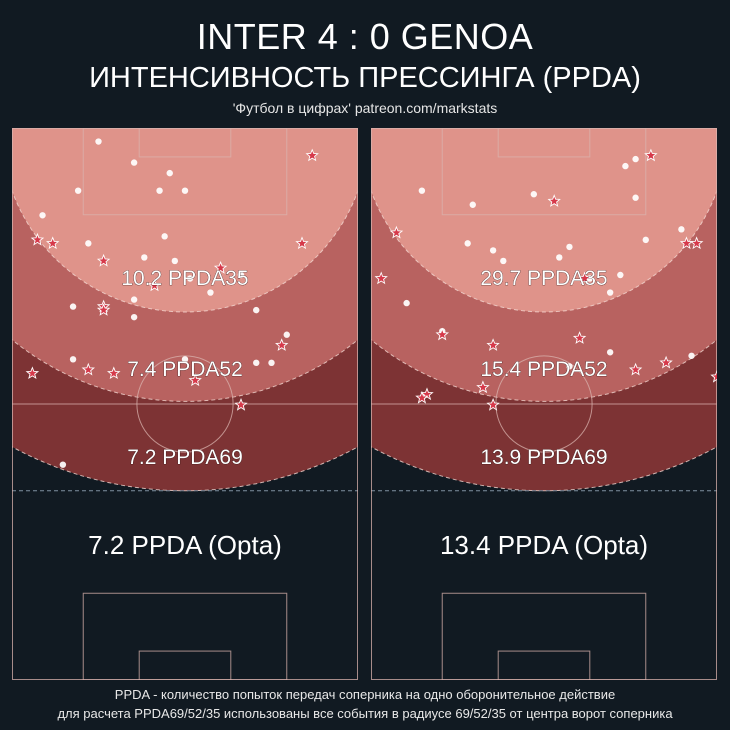 Image resolution: width=730 pixels, height=730 pixels. What do you see at coordinates (185, 457) in the screenshot?
I see `zone-label-ppda69: 7.2 PPDA69` at bounding box center [185, 457].